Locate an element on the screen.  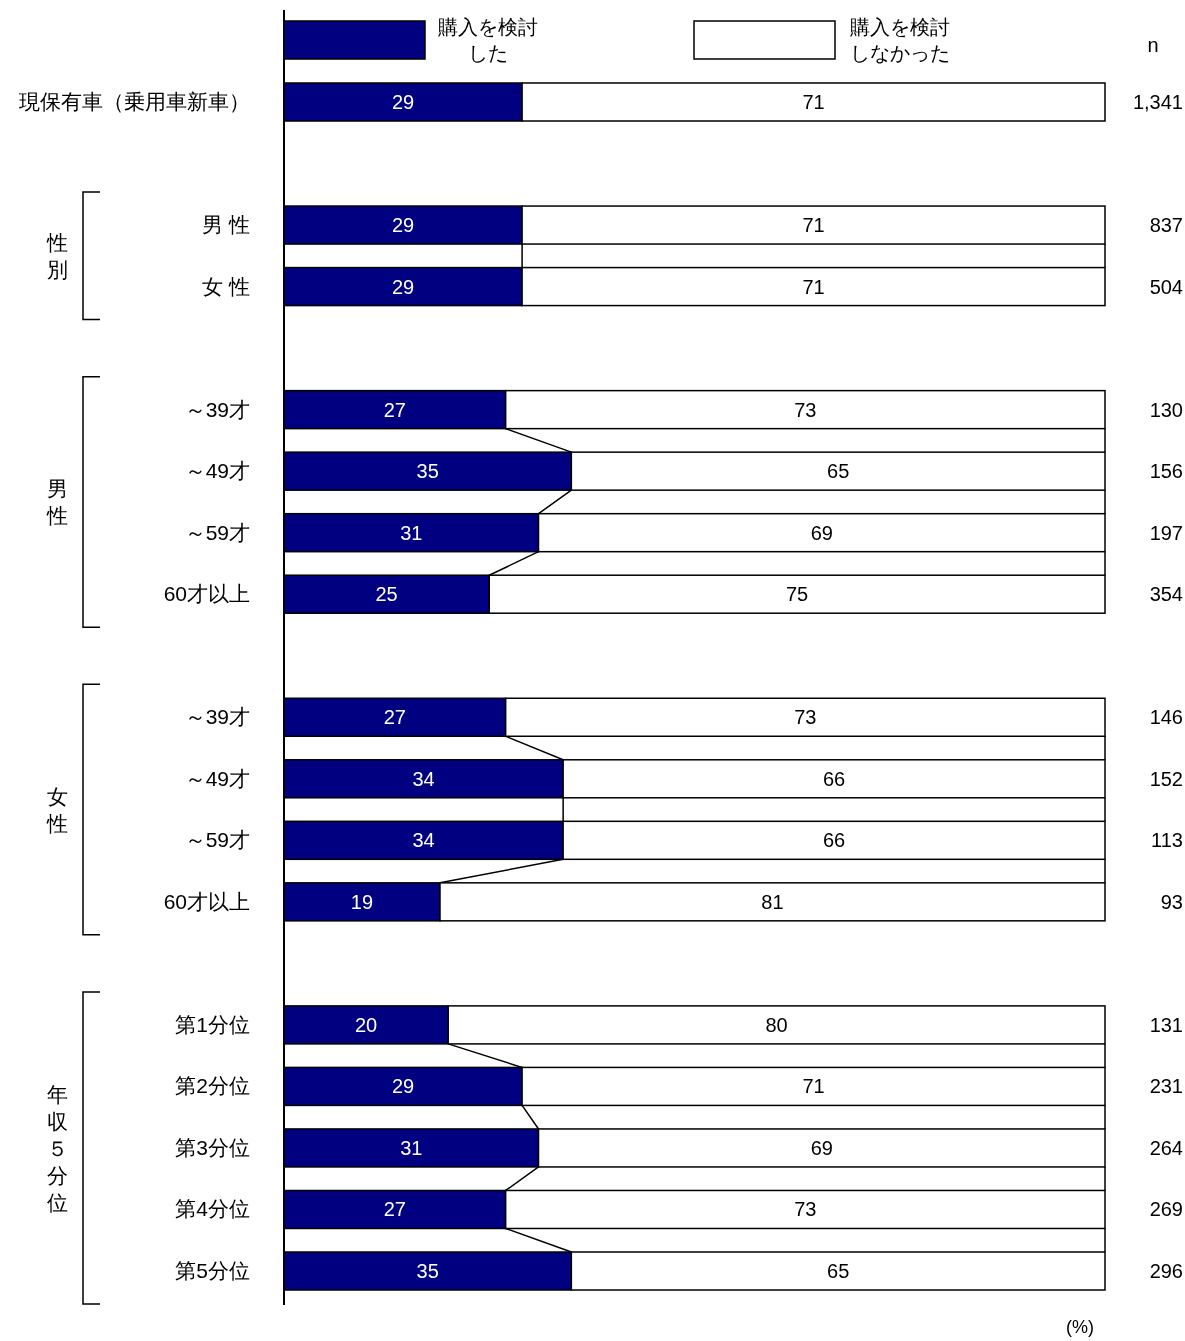
y-tick-label: 女 性 is located at coordinates (226, 286).